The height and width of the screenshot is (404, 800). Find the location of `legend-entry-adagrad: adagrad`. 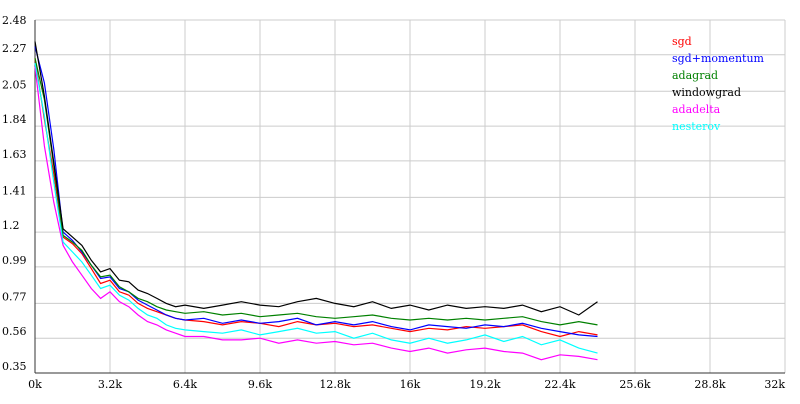

legend-entry-adagrad: adagrad is located at coordinates (695, 75).